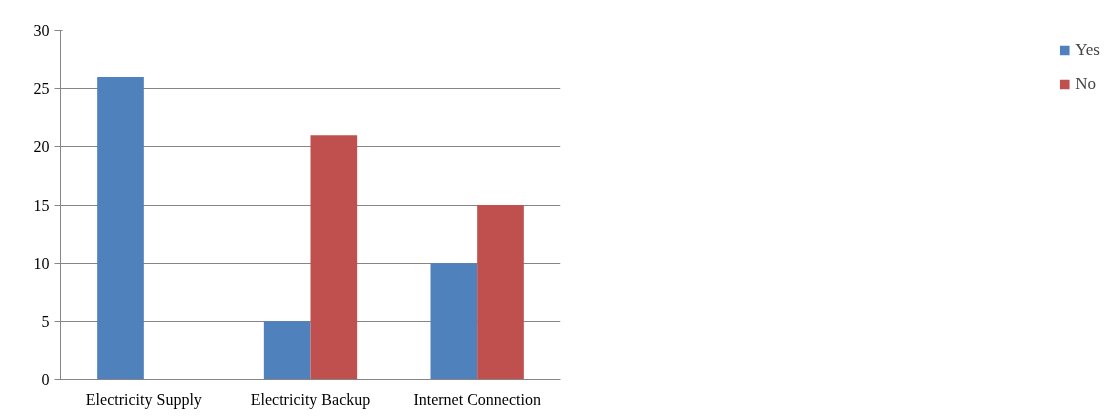 The width and height of the screenshot is (1120, 419). What do you see at coordinates (1086, 84) in the screenshot?
I see `legend-label: No` at bounding box center [1086, 84].